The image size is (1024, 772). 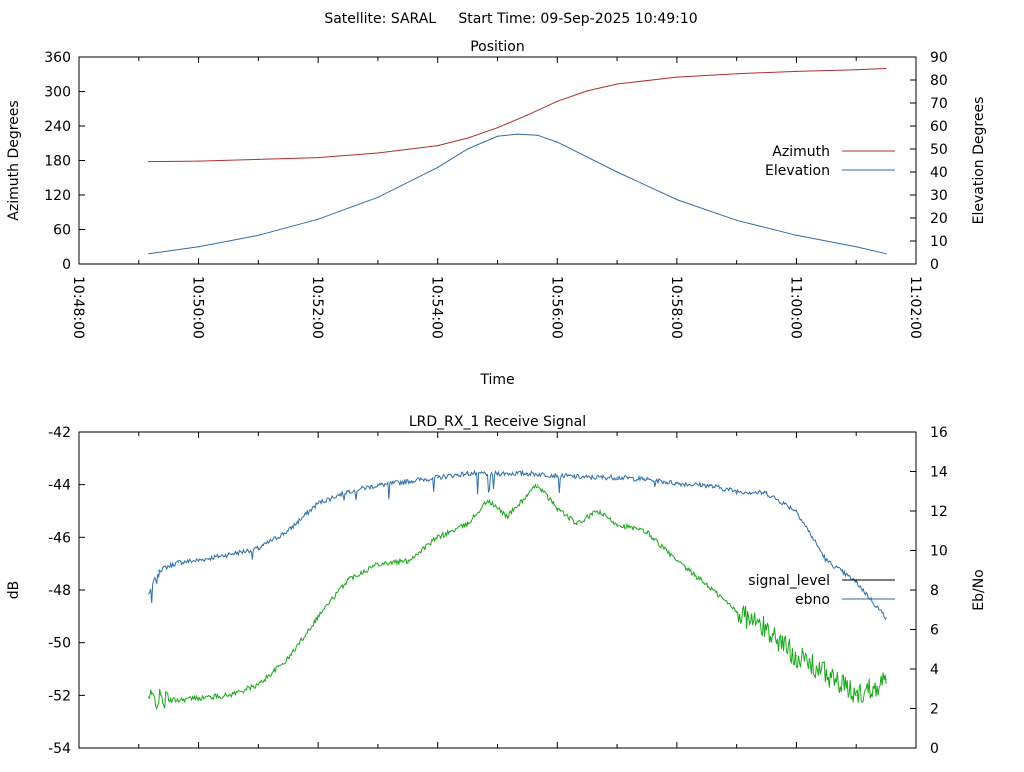 I want to click on y2-axis-label: Elevation Degrees, so click(x=979, y=161).